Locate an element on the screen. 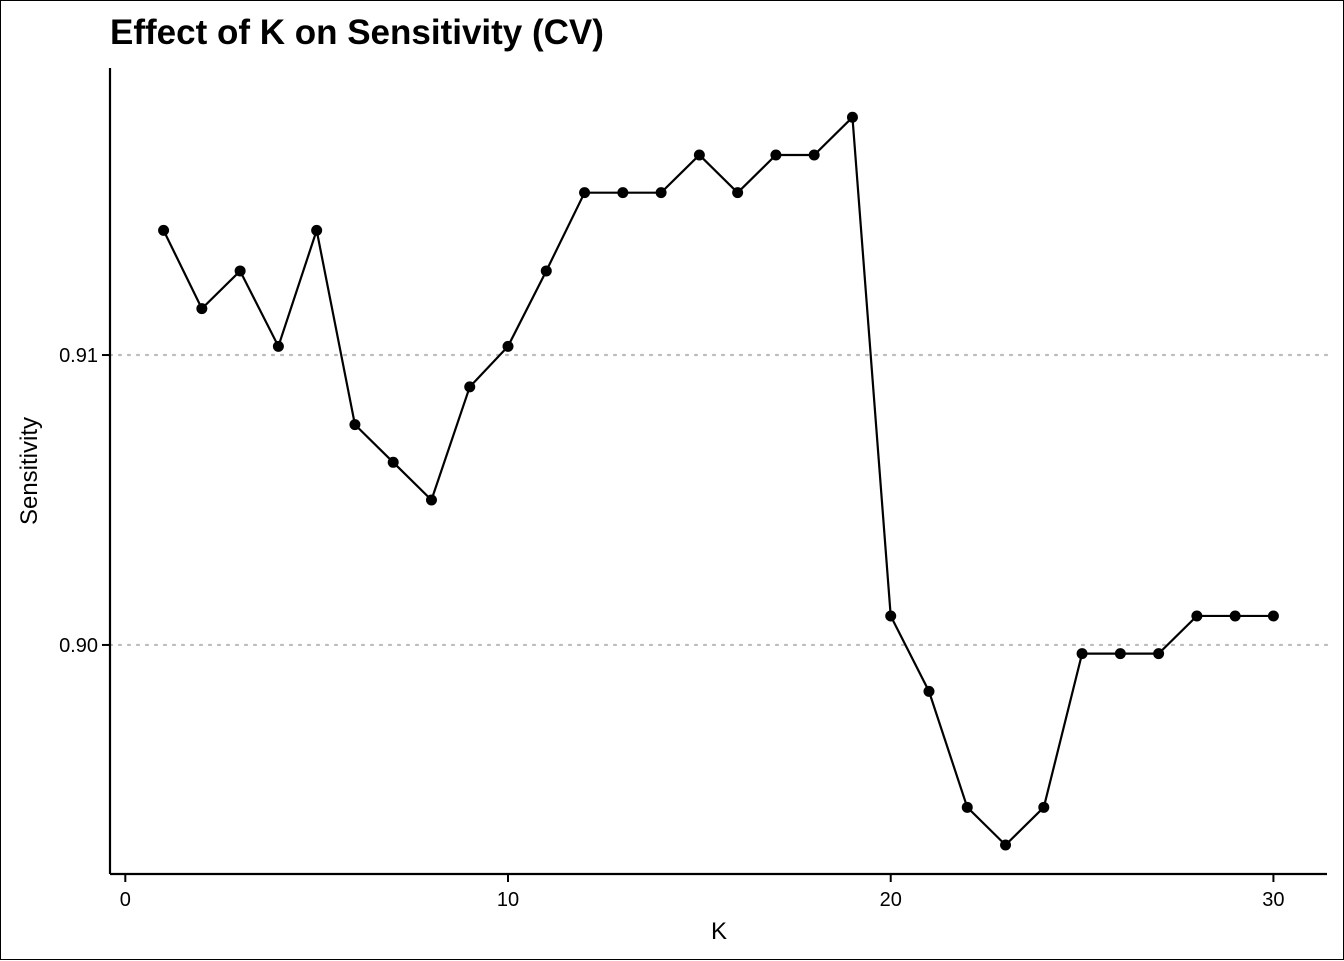 The height and width of the screenshot is (961, 1344). chart-title: Effect of K on Sensitivity (CV) is located at coordinates (357, 32).